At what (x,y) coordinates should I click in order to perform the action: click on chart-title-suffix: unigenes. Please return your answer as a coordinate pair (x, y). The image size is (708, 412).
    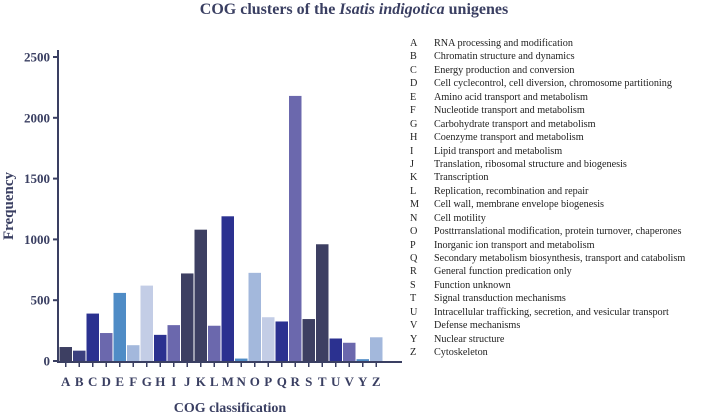
    Looking at the image, I should click on (477, 9).